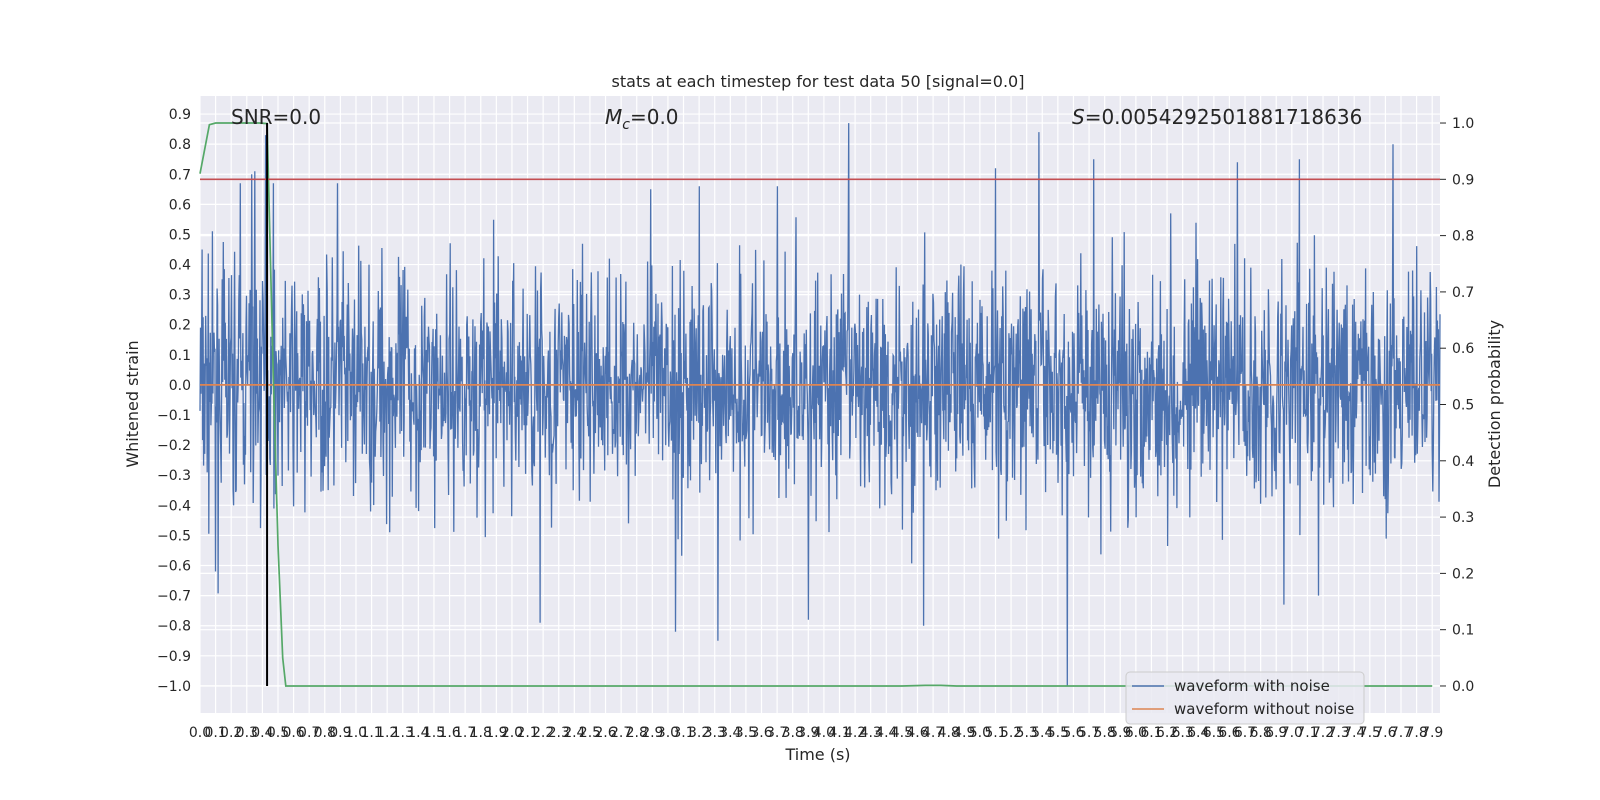 Image resolution: width=1600 pixels, height=800 pixels. What do you see at coordinates (1370, 733) in the screenshot?
I see `x-tick-label: 7.5` at bounding box center [1370, 733].